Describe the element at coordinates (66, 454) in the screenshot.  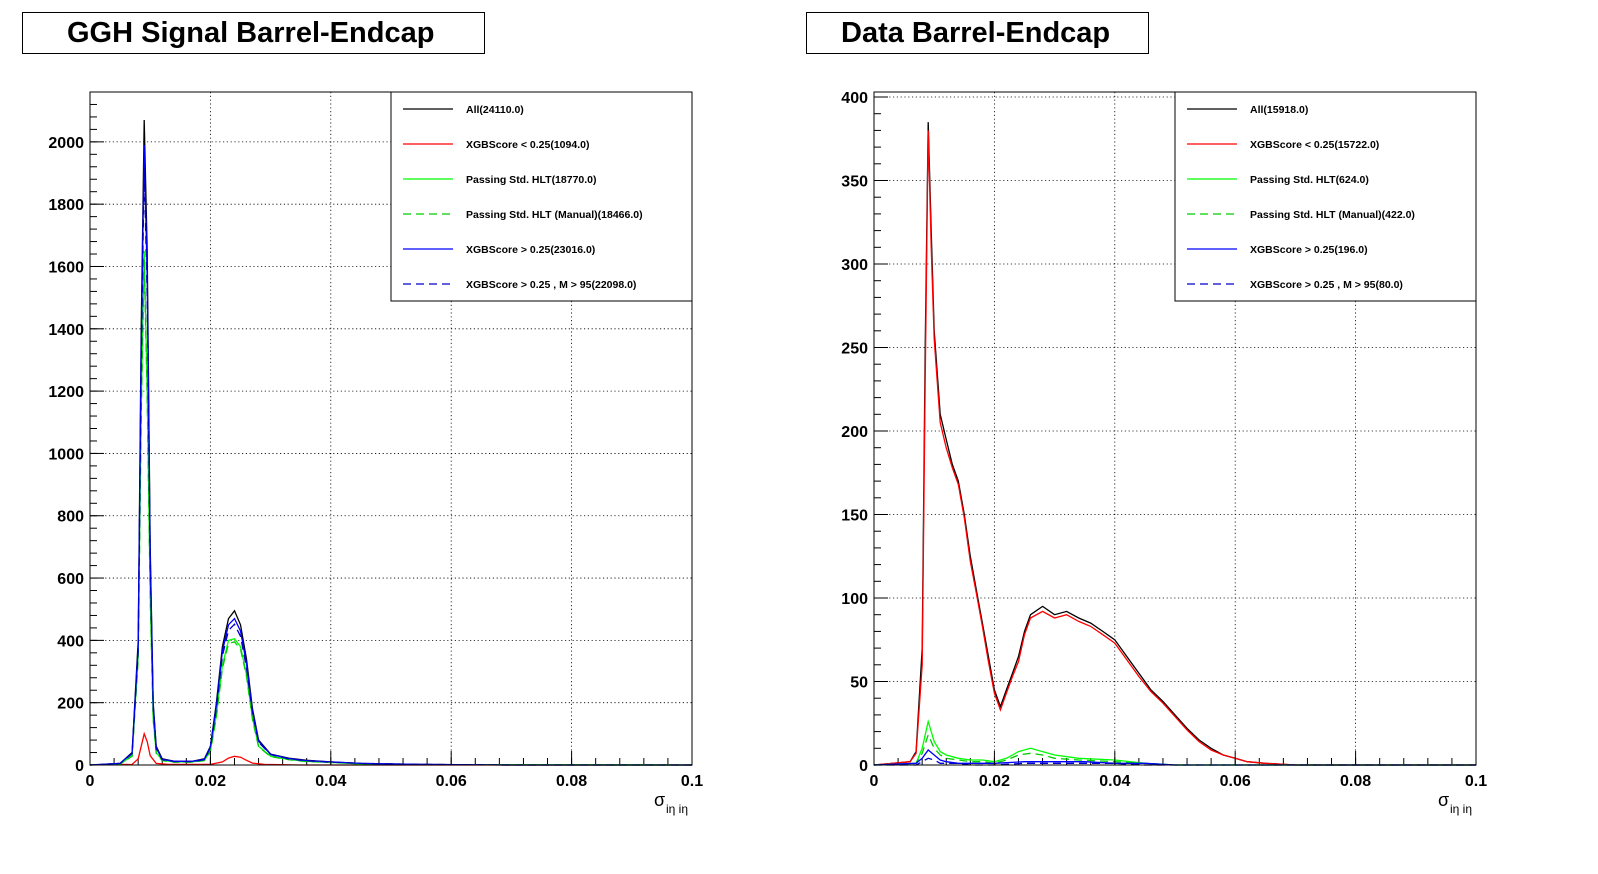
I see `y-tick-label: 1000` at that location.